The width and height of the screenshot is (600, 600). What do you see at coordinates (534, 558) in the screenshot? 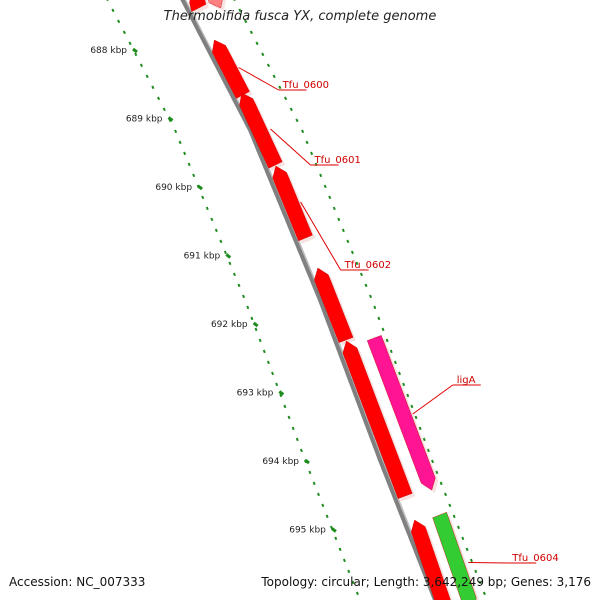
I see `gene-label-tfu_0604: Tfu_0604` at bounding box center [534, 558].